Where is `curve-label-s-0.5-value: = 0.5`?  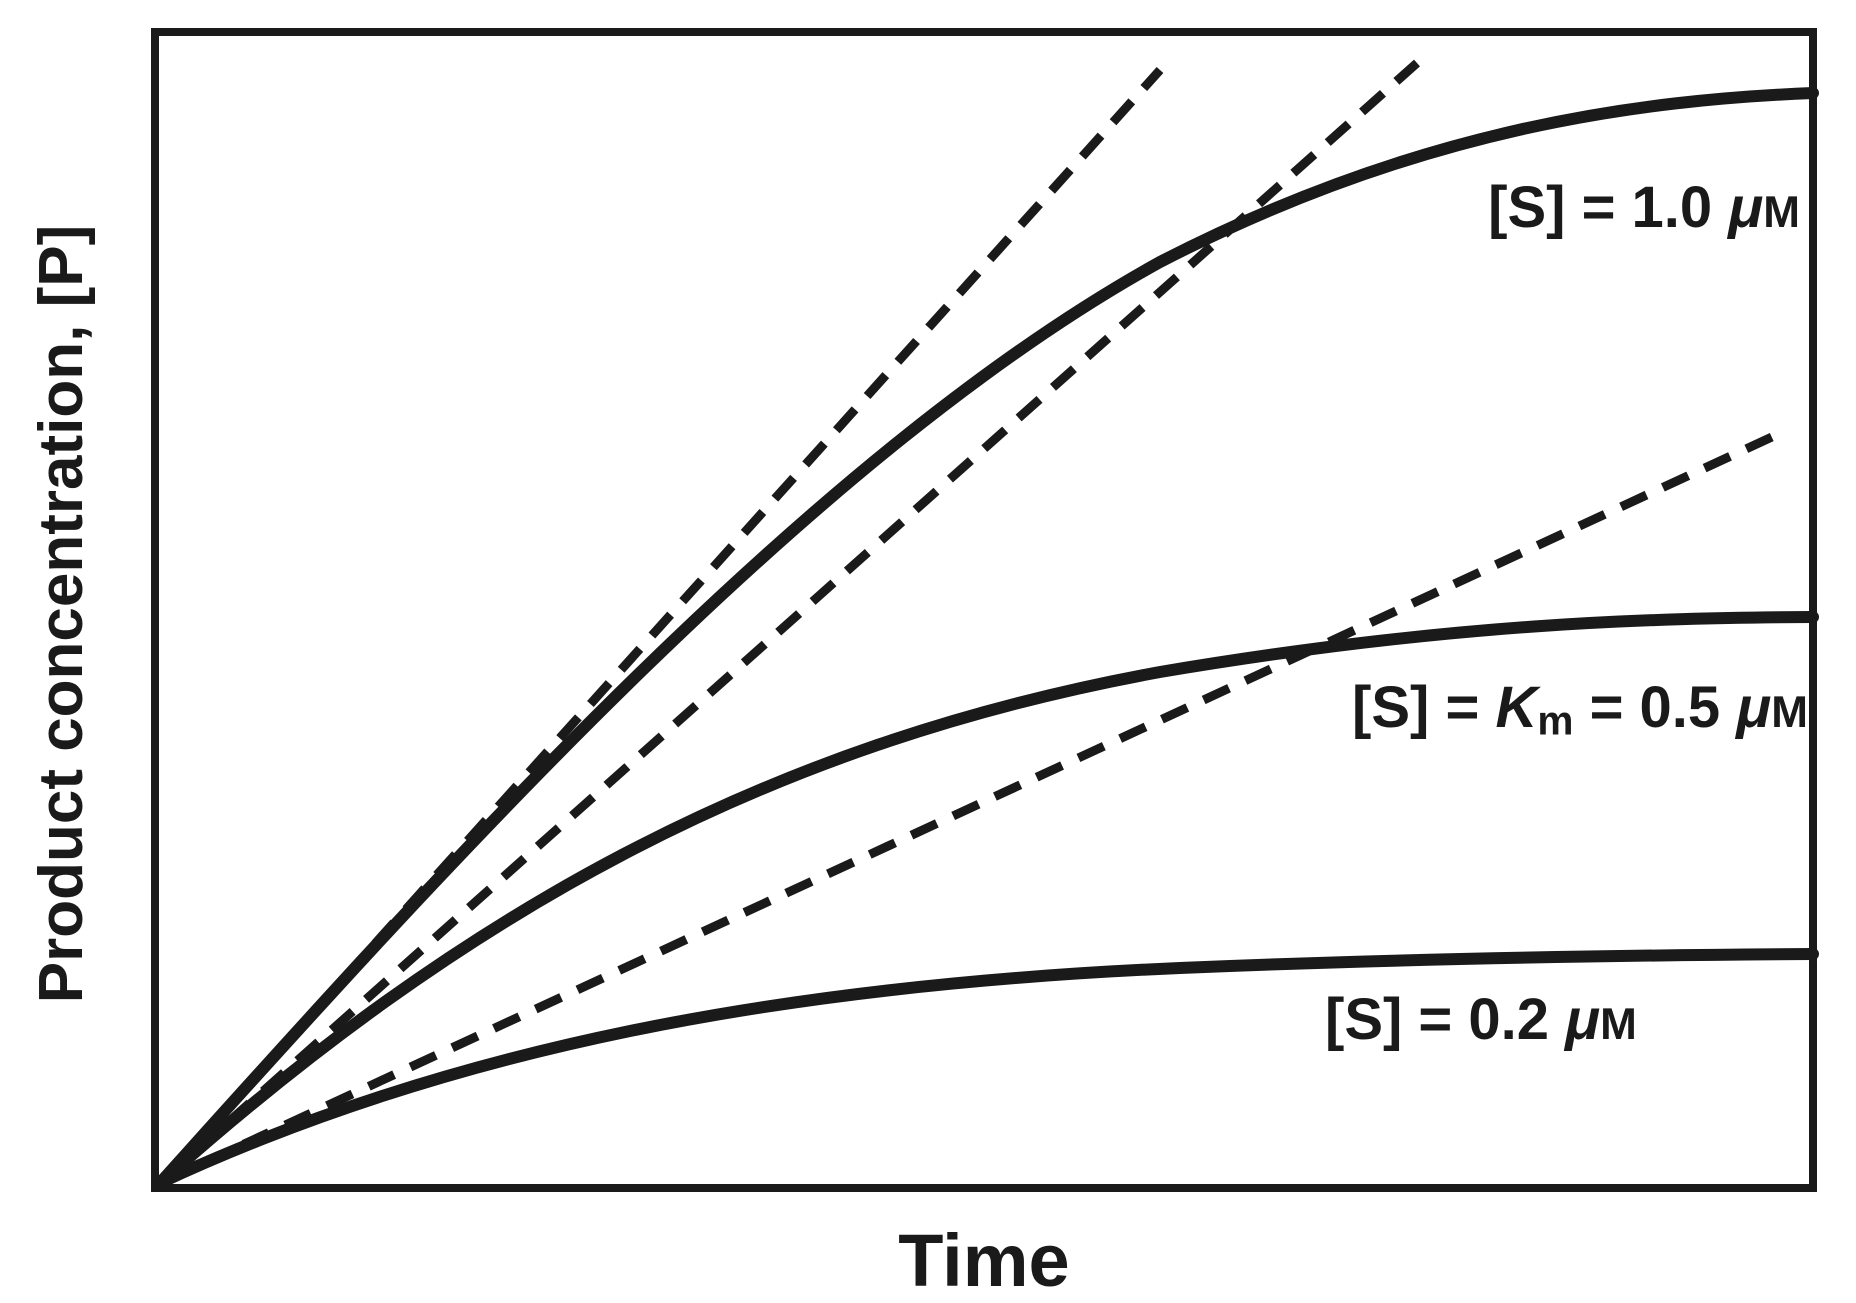
curve-label-s-0.5-value: = 0.5 is located at coordinates (1655, 707).